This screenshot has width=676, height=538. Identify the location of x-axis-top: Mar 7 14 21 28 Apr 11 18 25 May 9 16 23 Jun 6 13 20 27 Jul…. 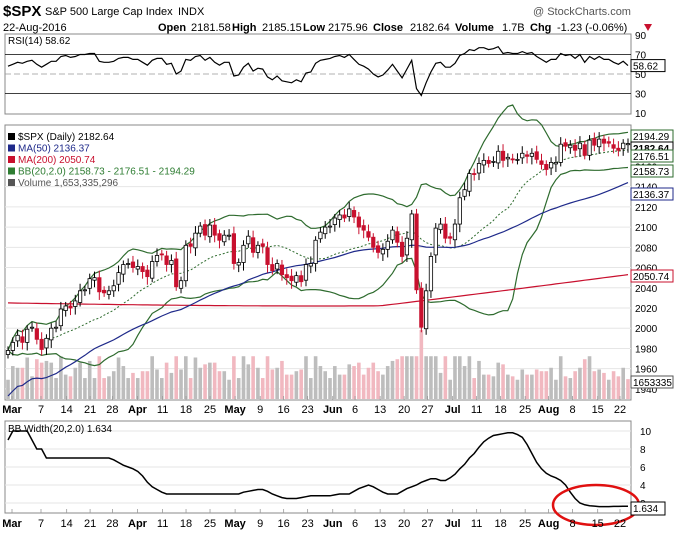
(314, 406).